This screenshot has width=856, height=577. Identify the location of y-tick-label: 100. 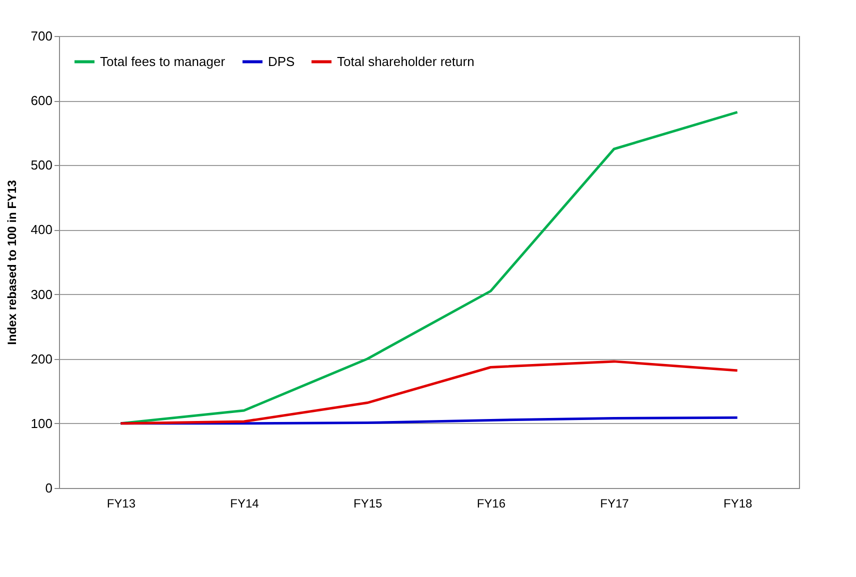
(41, 423).